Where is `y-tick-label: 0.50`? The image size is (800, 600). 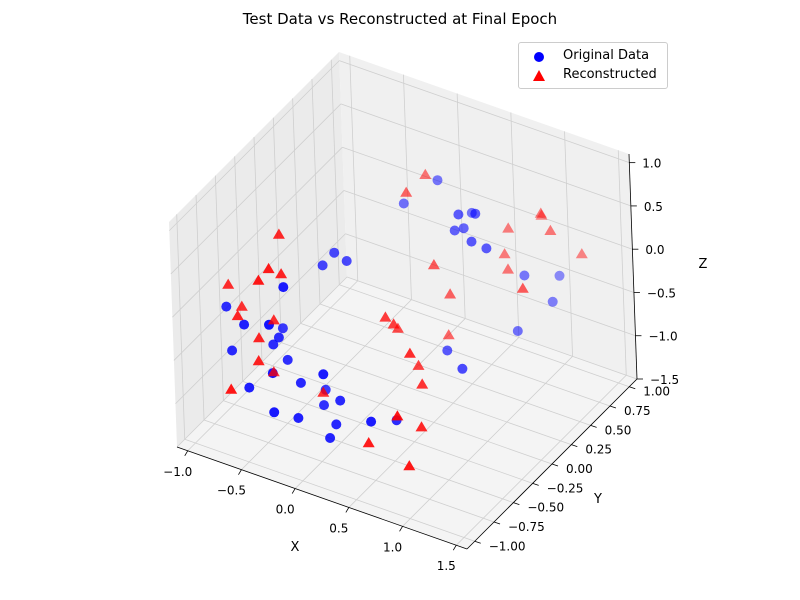 y-tick-label: 0.50 is located at coordinates (618, 430).